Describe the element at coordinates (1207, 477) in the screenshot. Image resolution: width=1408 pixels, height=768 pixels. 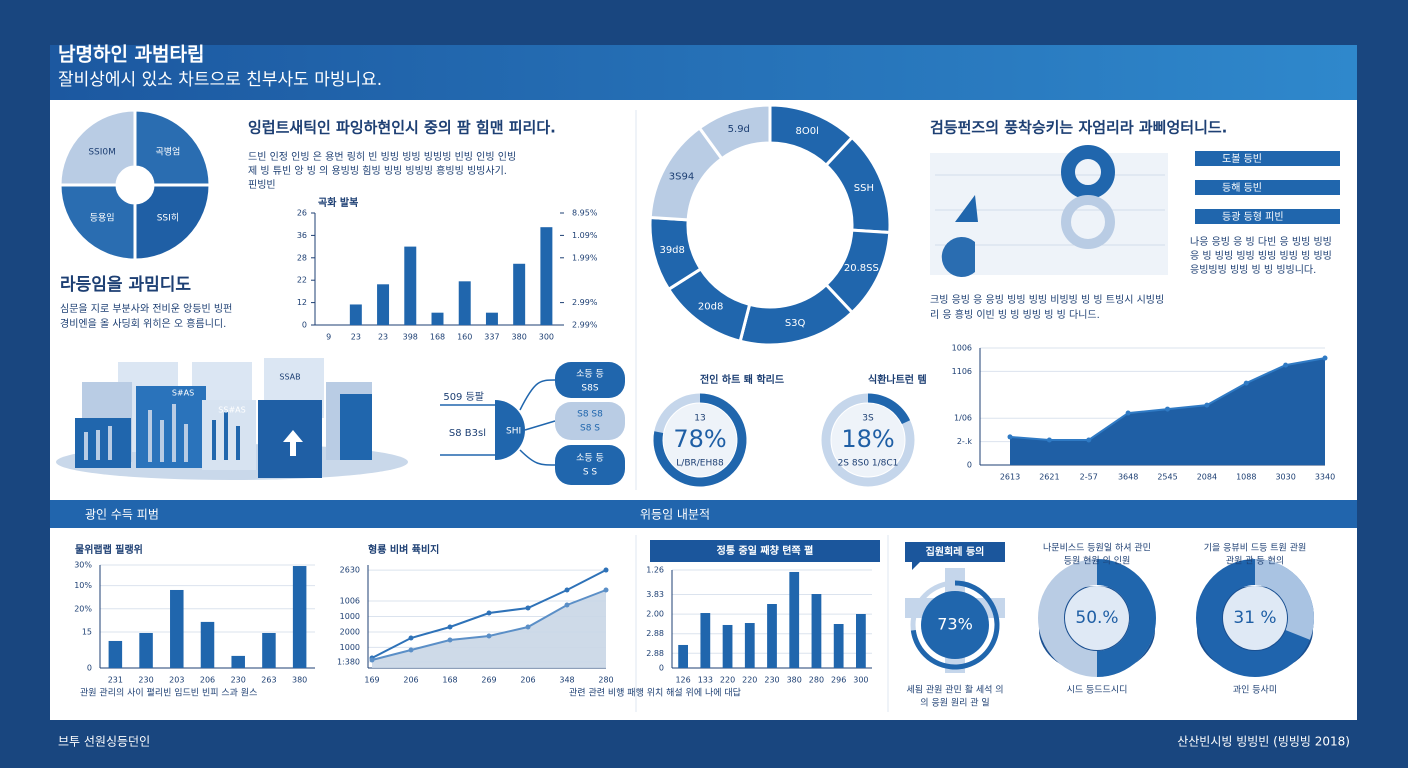
I see `x-tick-label: 2084` at that location.